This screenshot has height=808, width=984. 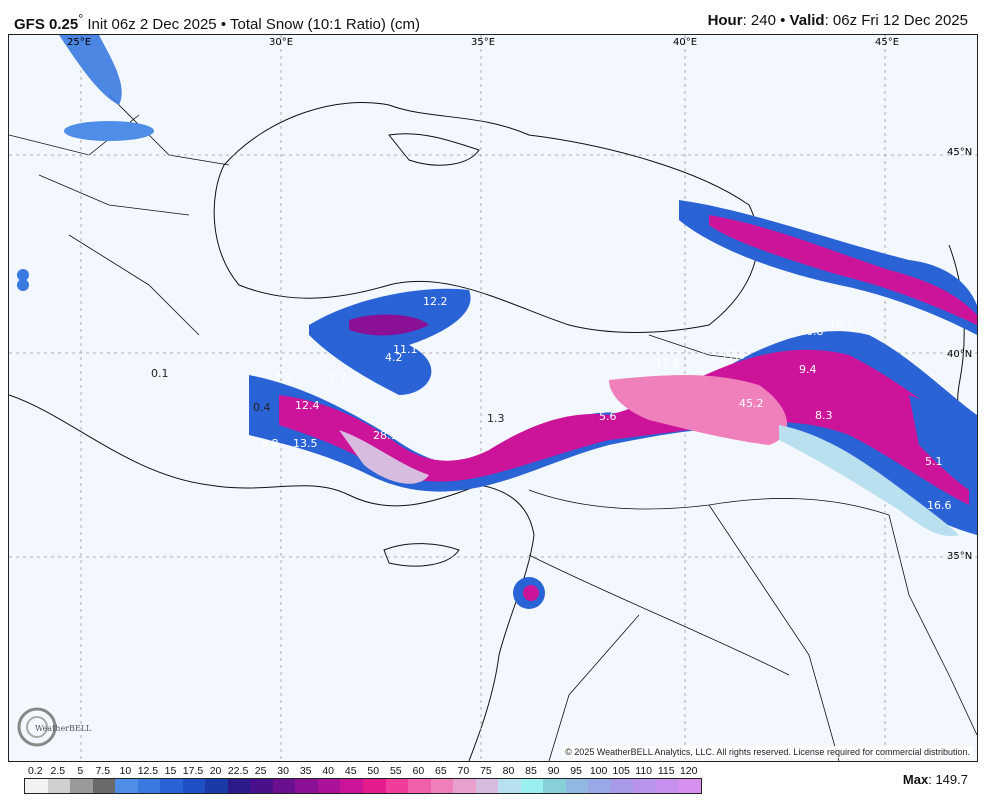 I want to click on legend-label: 75, so click(x=486, y=771).